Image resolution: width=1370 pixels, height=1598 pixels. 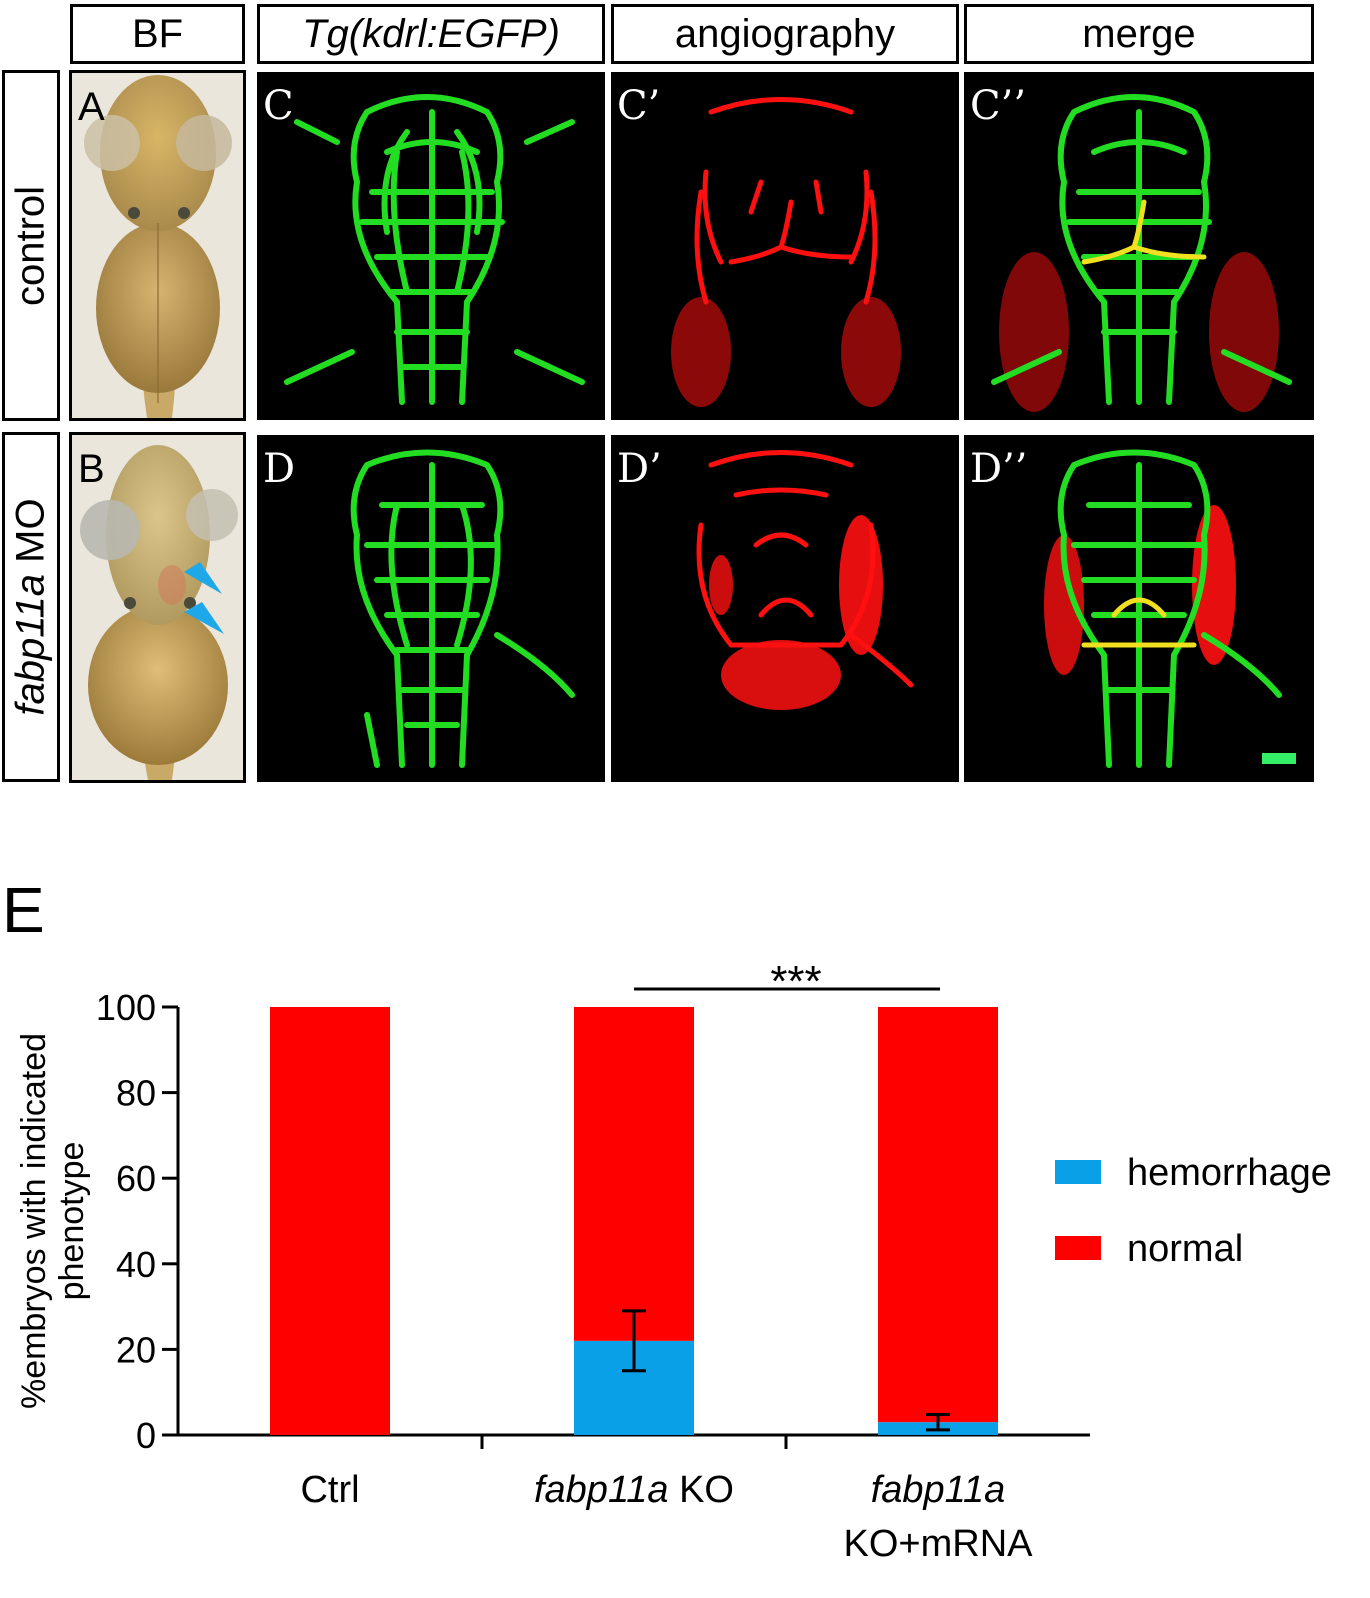 I want to click on x-tick-label: fabp11a, so click(x=938, y=1490).